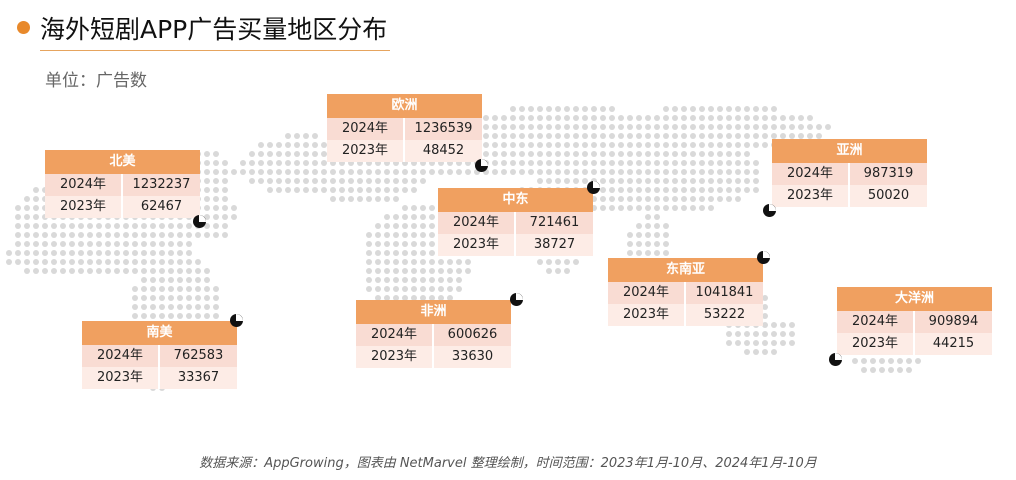  I want to click on value-2023: 48452, so click(443, 150).